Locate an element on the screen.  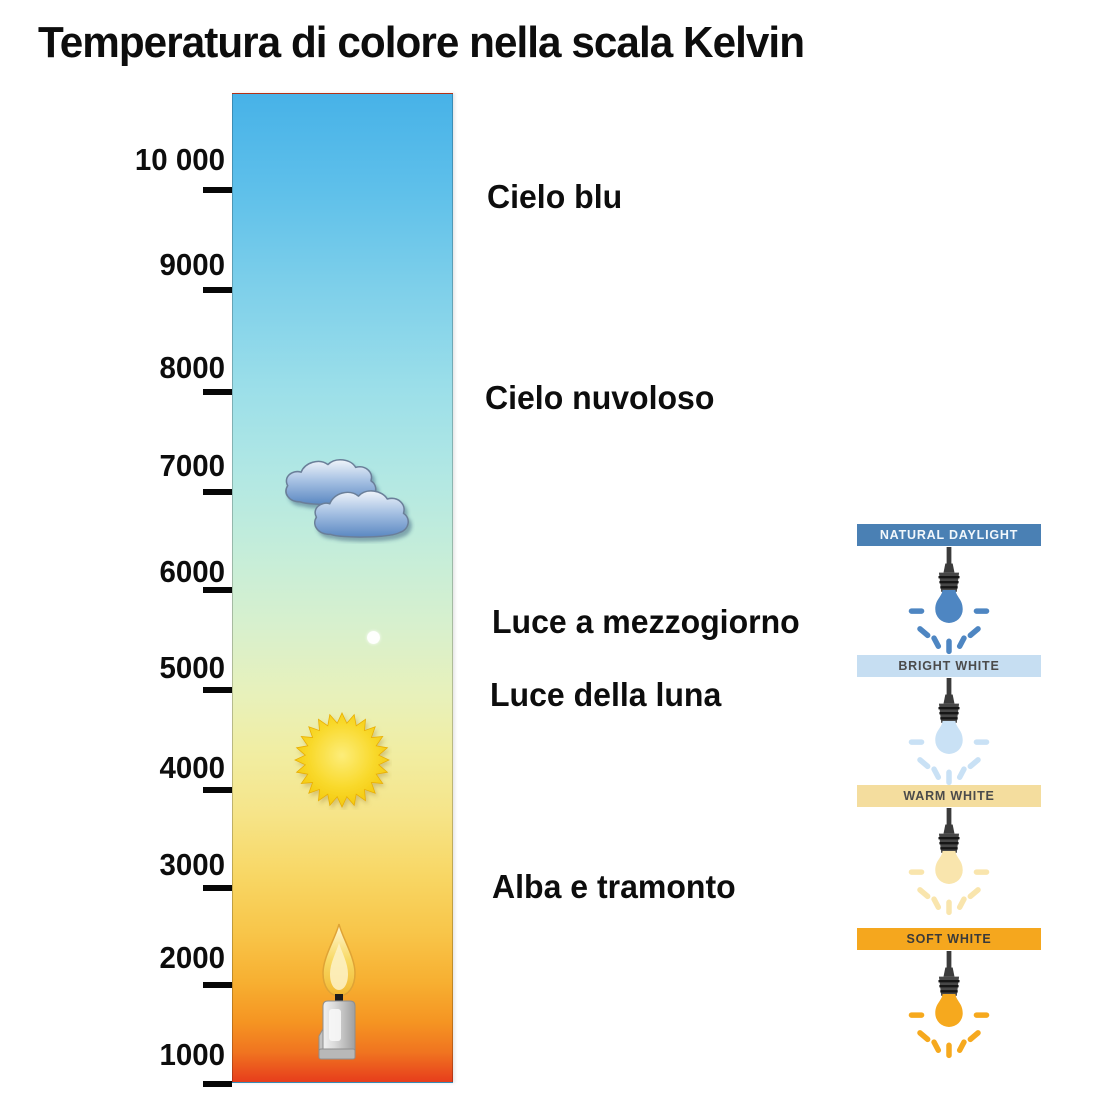
axis-label-3000: 3000 is located at coordinates (192, 864).